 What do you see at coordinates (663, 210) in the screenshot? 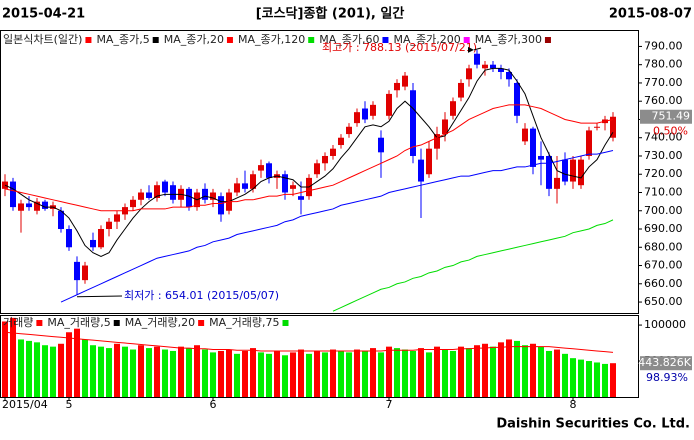
I see `y-tick-label: 700.00` at bounding box center [663, 210].